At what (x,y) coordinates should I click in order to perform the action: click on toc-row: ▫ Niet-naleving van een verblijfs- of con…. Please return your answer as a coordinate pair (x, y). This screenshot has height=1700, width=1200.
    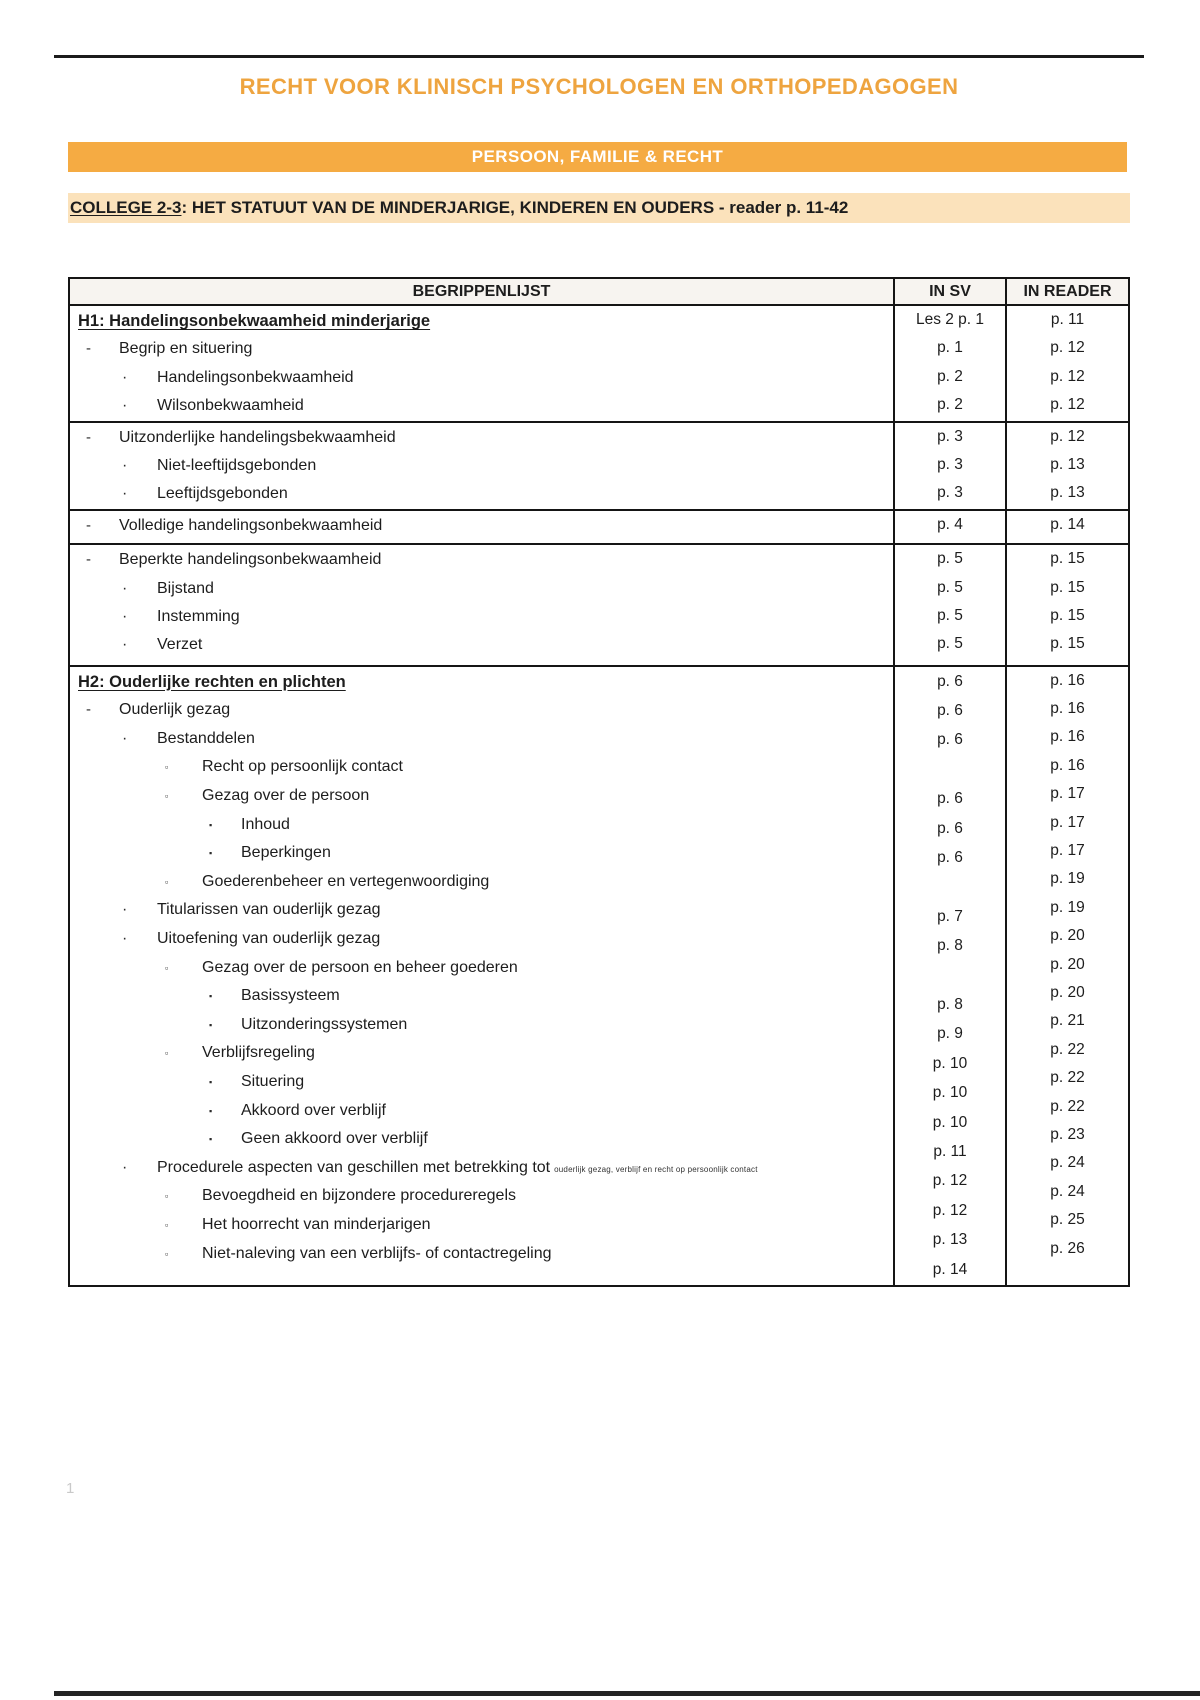
    Looking at the image, I should click on (481, 1254).